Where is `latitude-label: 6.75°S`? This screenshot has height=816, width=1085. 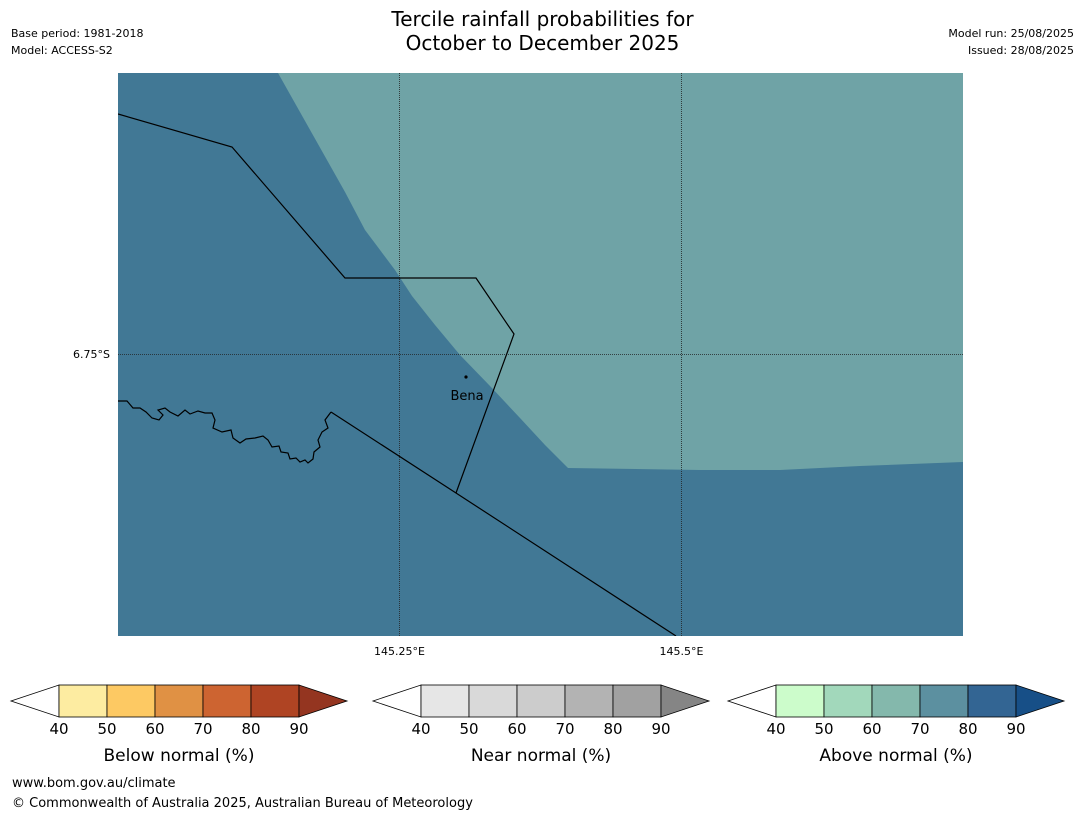
latitude-label: 6.75°S is located at coordinates (91, 354).